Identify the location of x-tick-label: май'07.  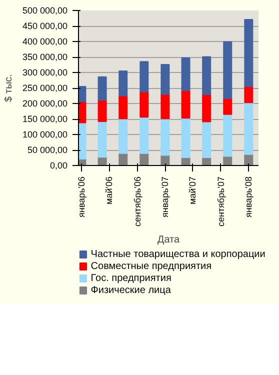
(193, 190).